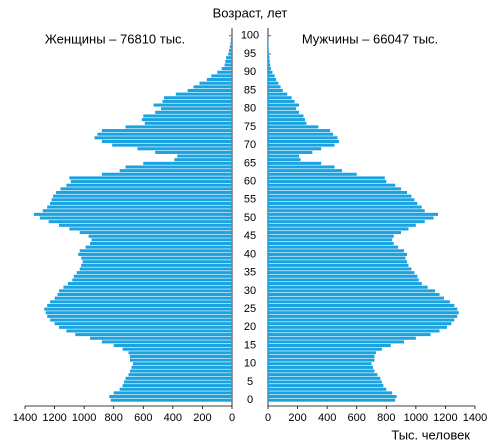 This screenshot has height=444, width=490. Describe the element at coordinates (268, 418) in the screenshot. I see `x-tick-label: 0` at that location.